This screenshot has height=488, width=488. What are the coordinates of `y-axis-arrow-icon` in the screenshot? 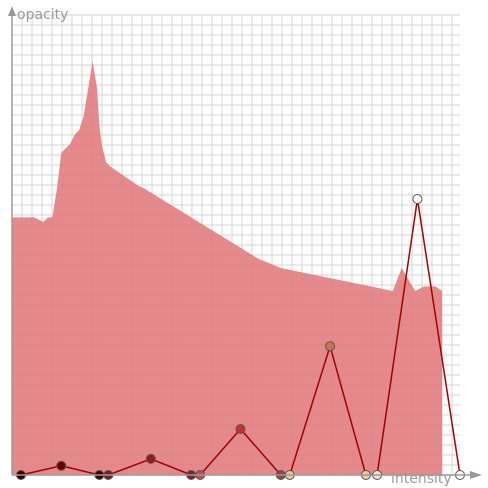 It's located at (12, 11).